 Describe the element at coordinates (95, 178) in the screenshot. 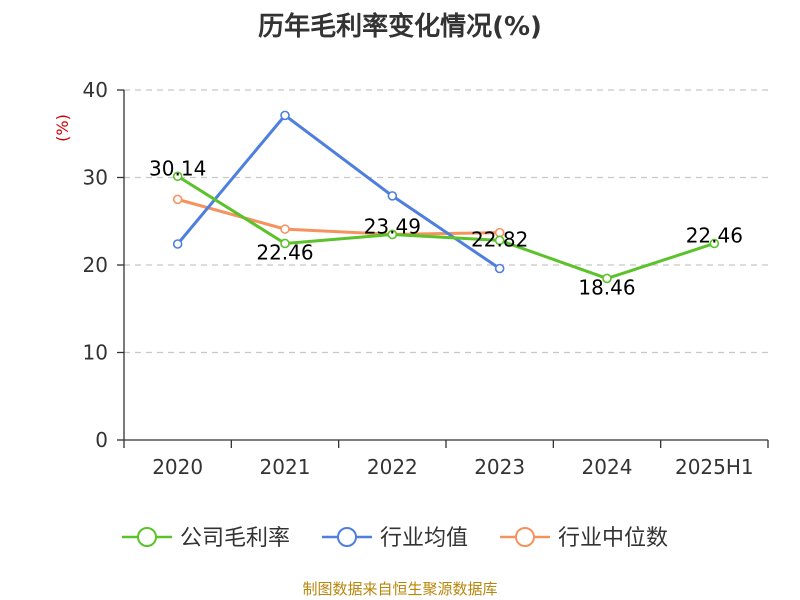

I see `y-tick-label: 30` at that location.